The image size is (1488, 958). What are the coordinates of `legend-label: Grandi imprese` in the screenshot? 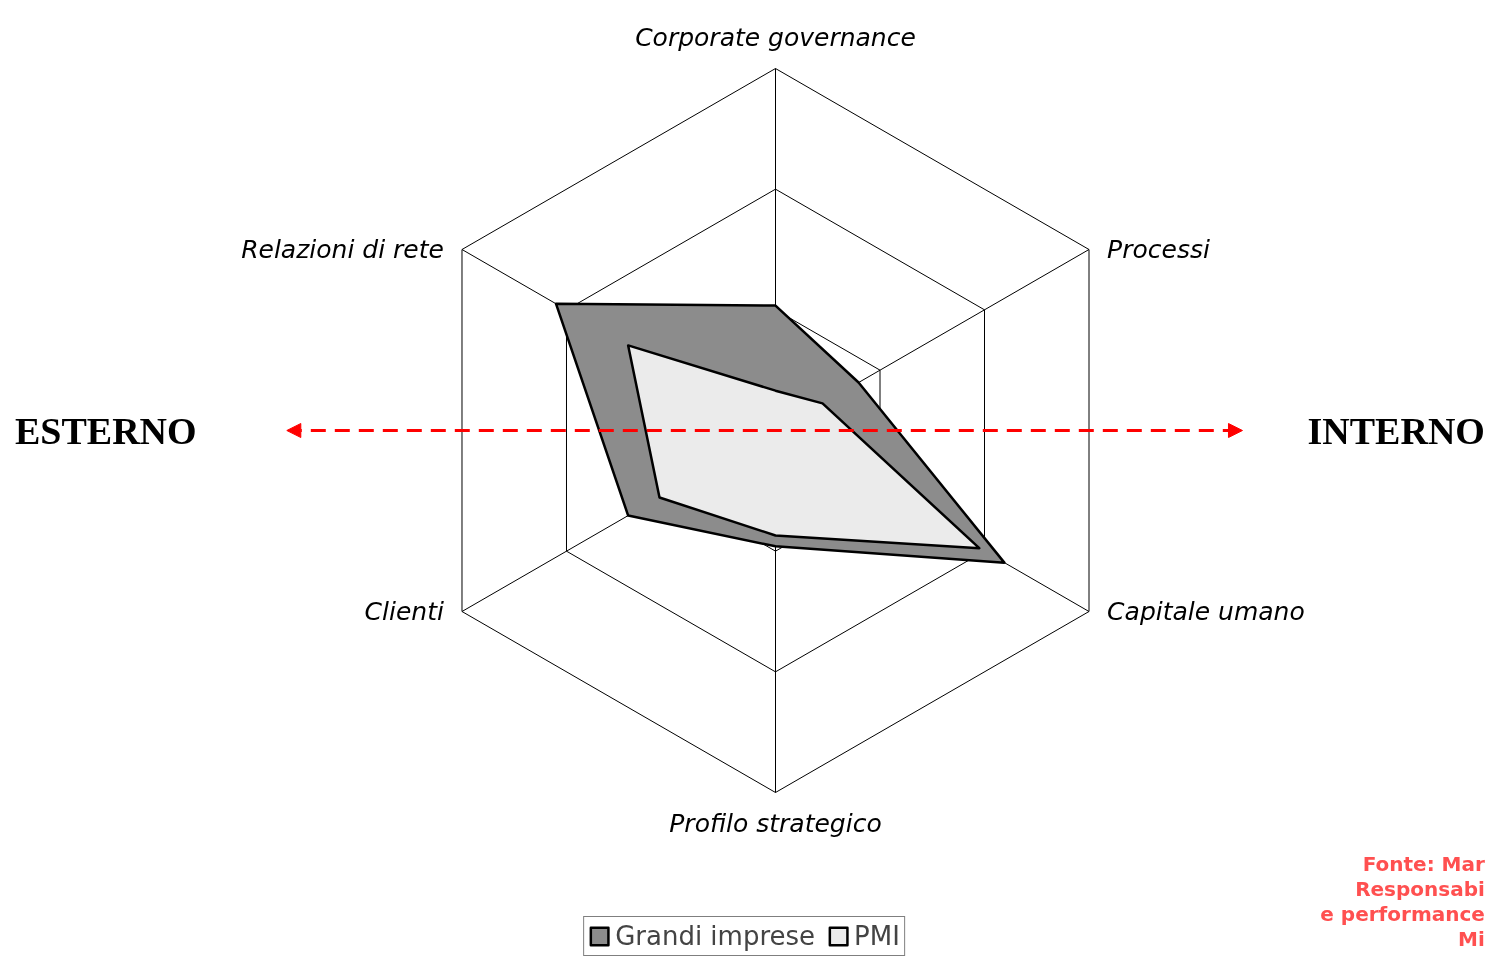 It's located at (715, 936).